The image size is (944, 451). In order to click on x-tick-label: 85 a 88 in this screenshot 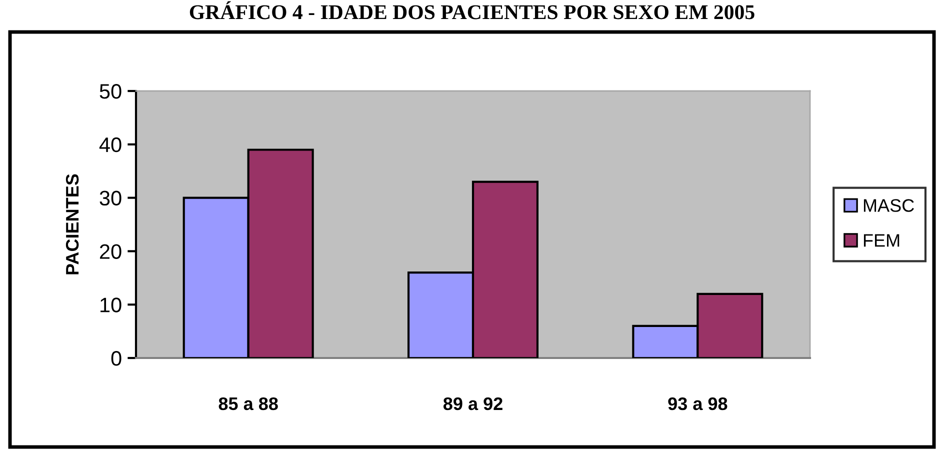, I will do `click(248, 403)`.